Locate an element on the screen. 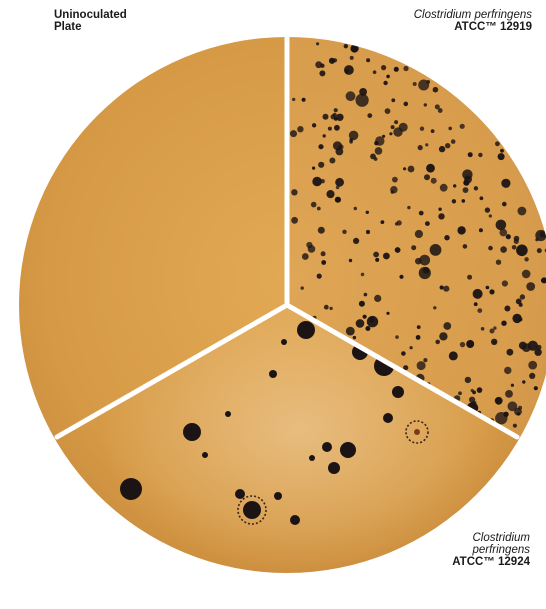 This screenshot has width=546, height=609. label-12924-code: ATCC™ 12924 is located at coordinates (491, 562).